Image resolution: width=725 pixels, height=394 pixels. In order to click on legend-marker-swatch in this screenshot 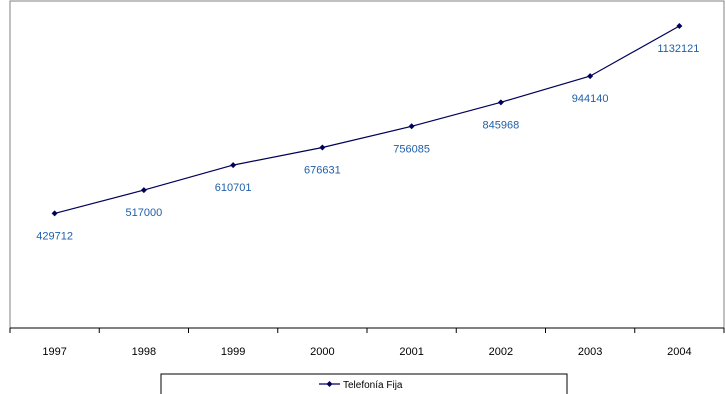, I will do `click(329, 384)`.